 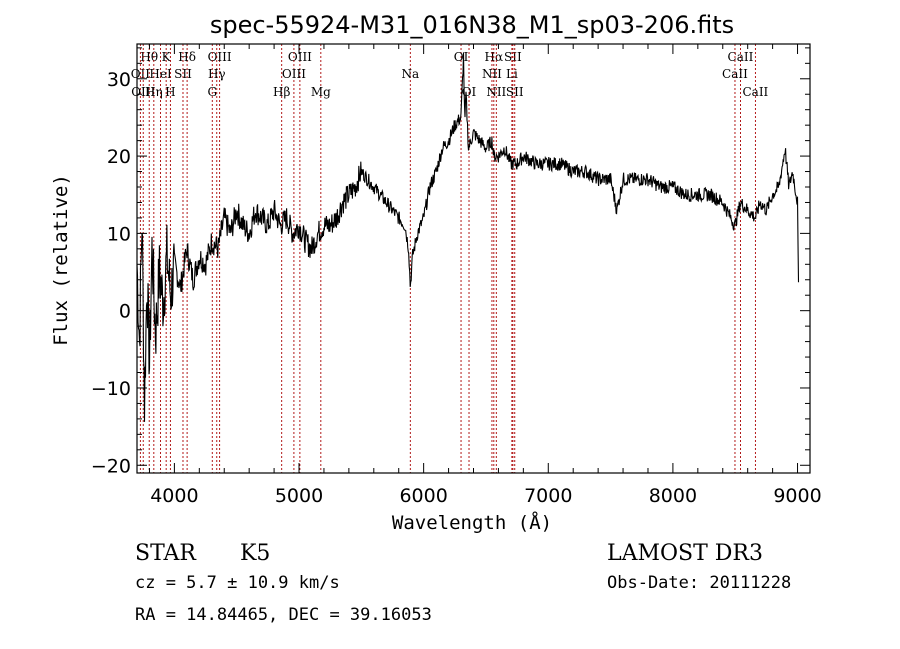 I want to click on emission-line-label: OII, so click(x=141, y=74).